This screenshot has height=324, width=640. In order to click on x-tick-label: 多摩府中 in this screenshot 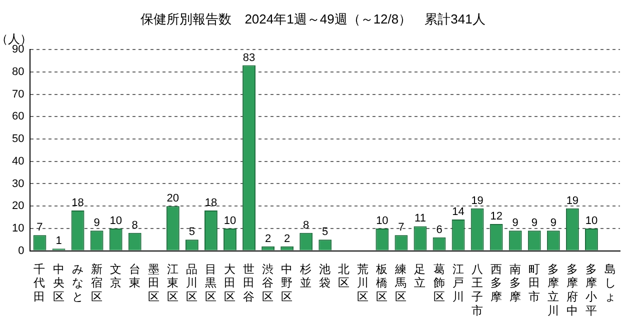, I will do `click(572, 290)`.